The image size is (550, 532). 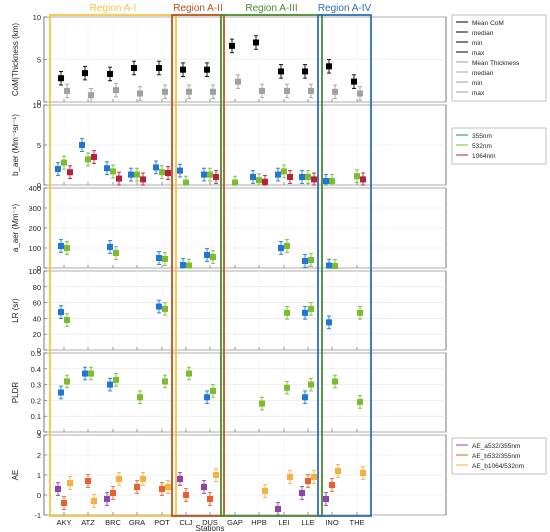 I want to click on station-label: INO, so click(x=332, y=522).